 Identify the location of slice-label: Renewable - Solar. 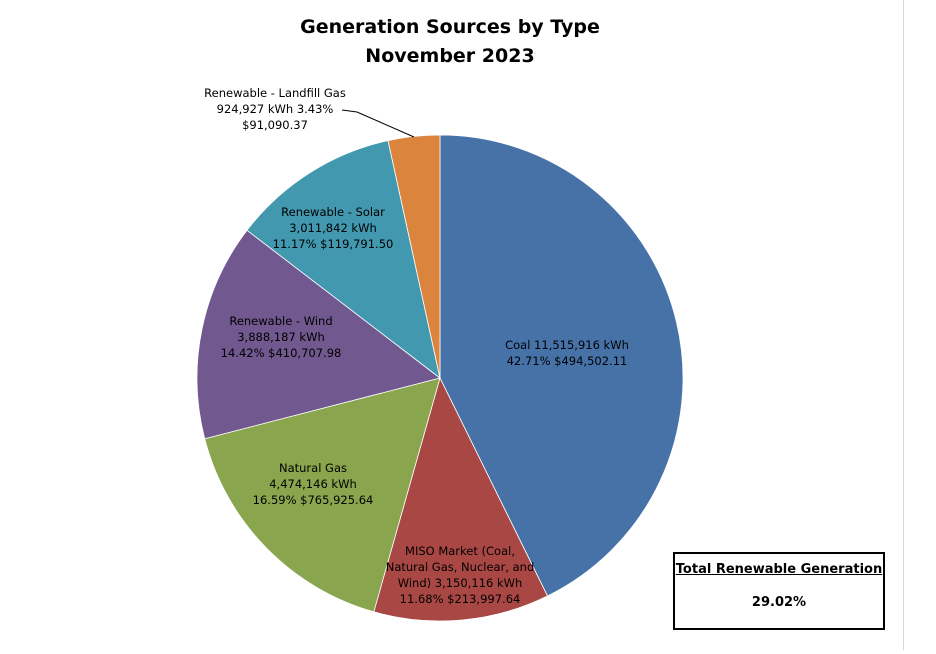
(333, 212).